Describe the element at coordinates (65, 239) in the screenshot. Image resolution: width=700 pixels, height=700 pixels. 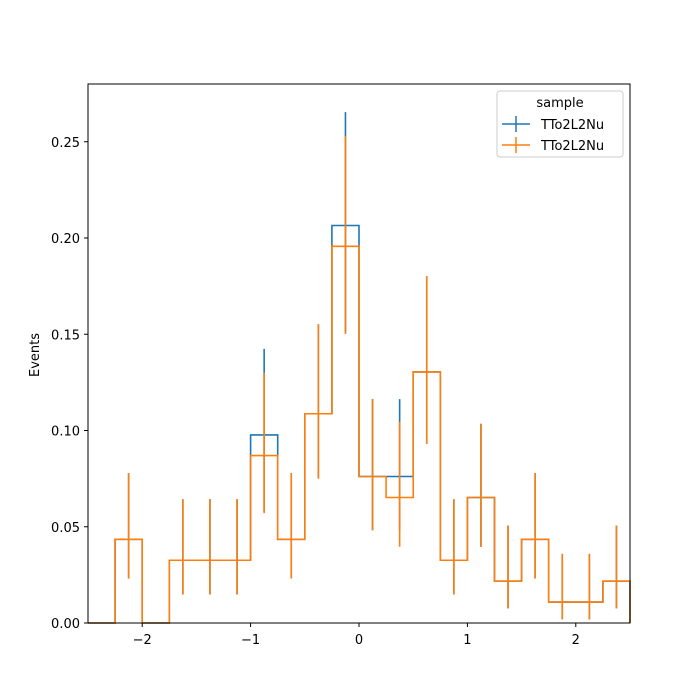
I see `y-tick-label: 0.20` at that location.